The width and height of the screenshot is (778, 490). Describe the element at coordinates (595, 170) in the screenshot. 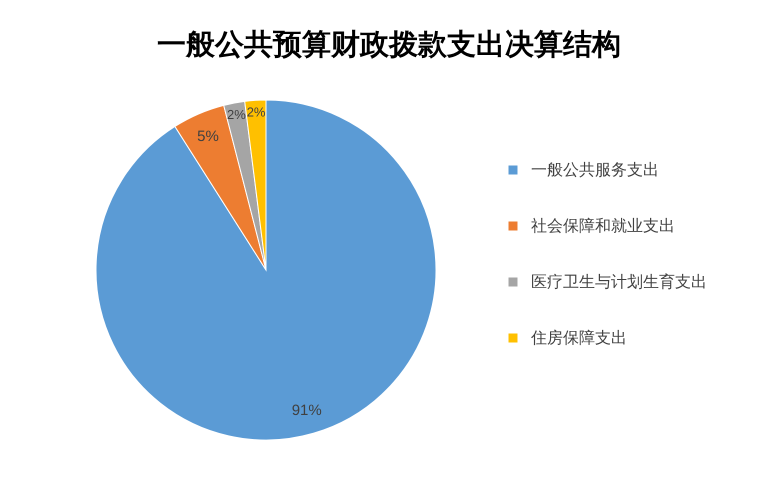

I see `legend-label: 一般公共服务支出` at that location.